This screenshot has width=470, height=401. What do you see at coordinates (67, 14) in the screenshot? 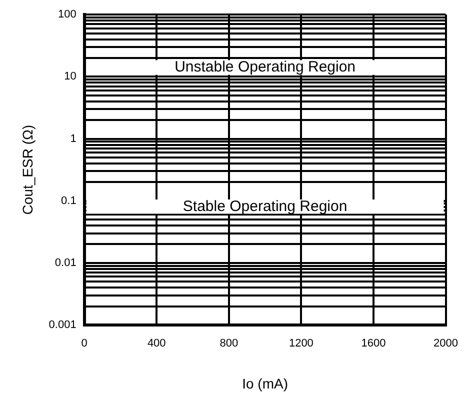
I see `y-tick-label: 100` at bounding box center [67, 14].